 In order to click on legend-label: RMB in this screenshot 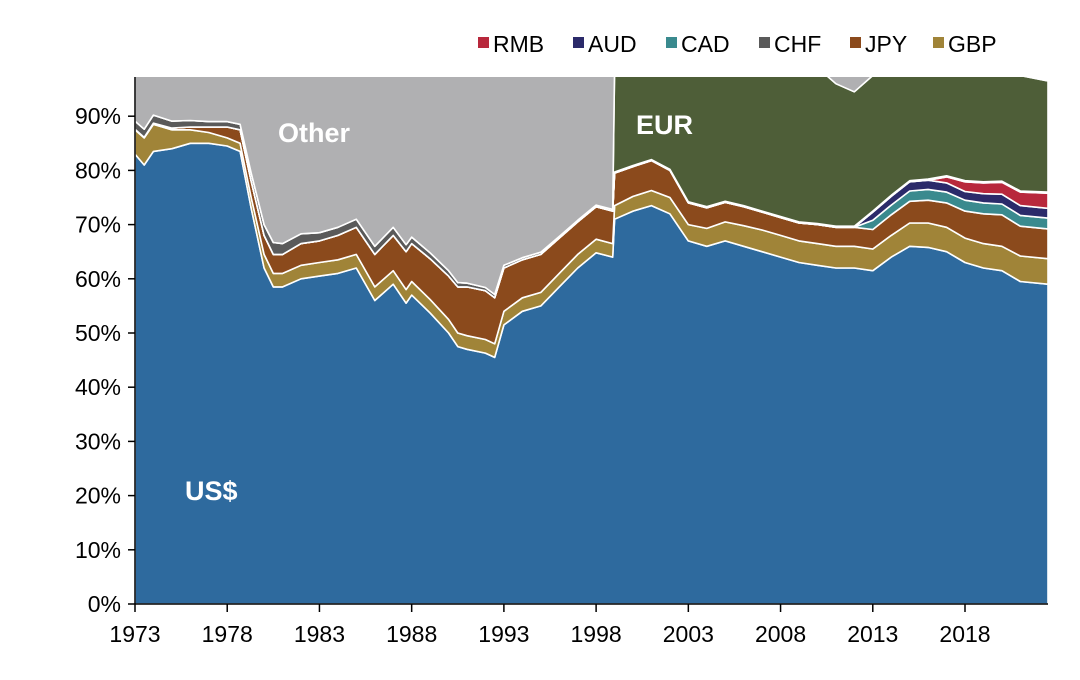, I will do `click(518, 44)`.